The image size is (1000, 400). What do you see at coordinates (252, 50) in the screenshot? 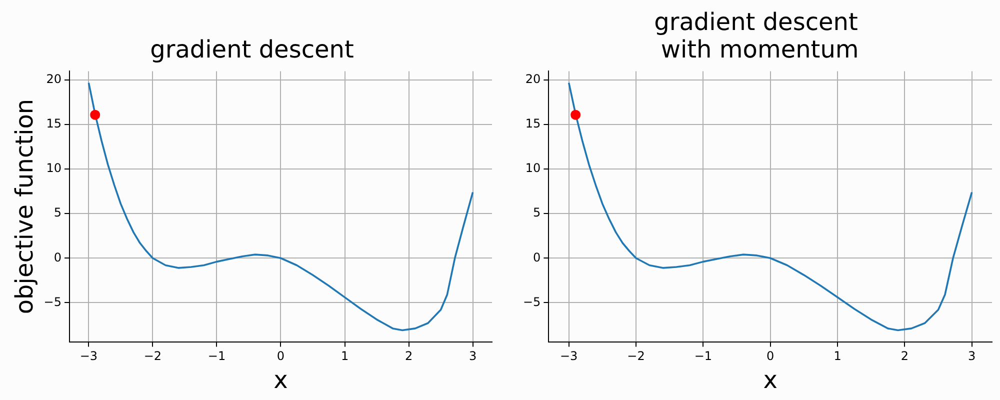
I see `chart-title: gradient descent` at bounding box center [252, 50].